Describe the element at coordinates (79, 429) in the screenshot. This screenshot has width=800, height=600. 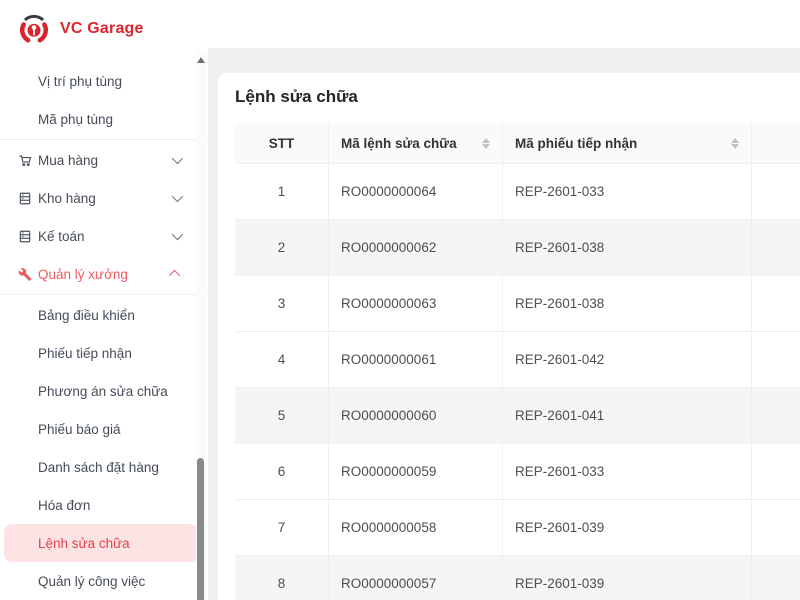
I see `sidebar-item-label: Phiếu báo giá` at that location.